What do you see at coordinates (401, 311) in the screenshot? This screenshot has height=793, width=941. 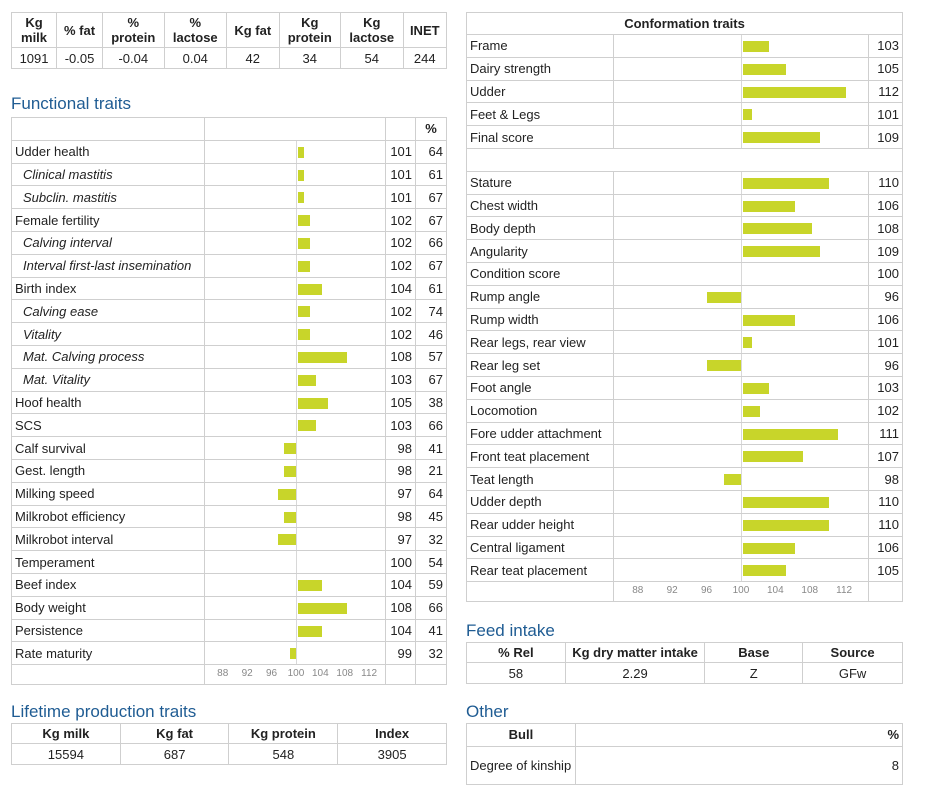 I see `trait-value: 102` at bounding box center [401, 311].